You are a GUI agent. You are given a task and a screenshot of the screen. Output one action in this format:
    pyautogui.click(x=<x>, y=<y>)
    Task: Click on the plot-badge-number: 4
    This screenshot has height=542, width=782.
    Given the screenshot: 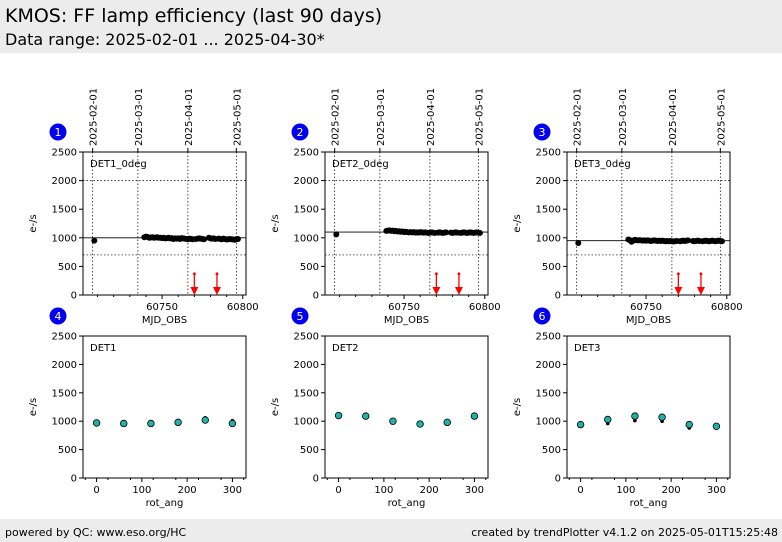 What is the action you would take?
    pyautogui.click(x=58, y=316)
    